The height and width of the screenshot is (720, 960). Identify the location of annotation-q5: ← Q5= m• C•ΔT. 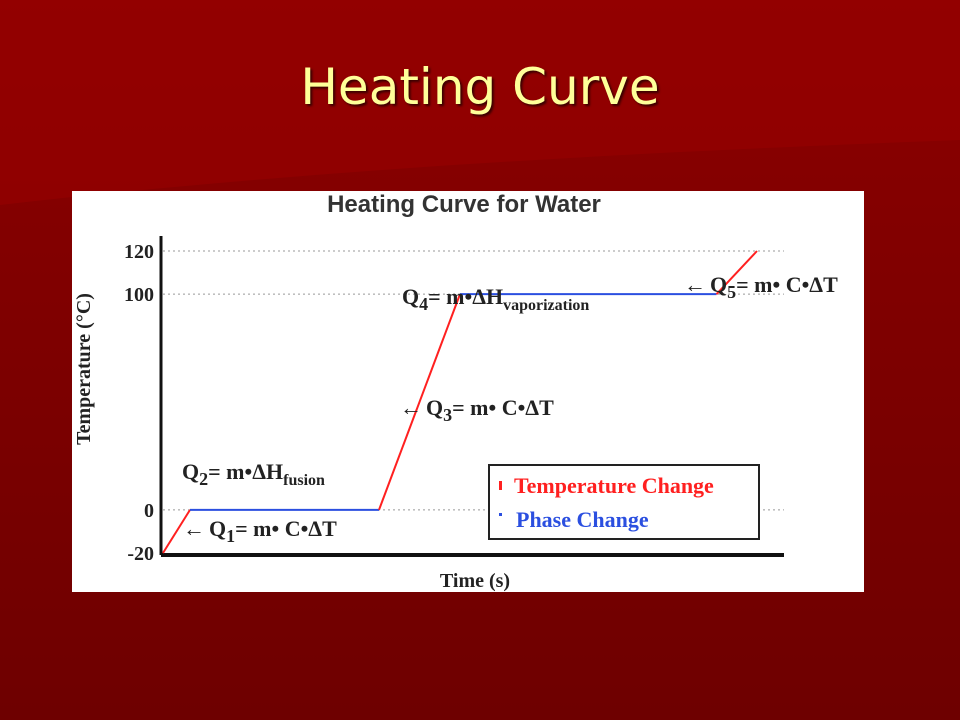
(761, 287).